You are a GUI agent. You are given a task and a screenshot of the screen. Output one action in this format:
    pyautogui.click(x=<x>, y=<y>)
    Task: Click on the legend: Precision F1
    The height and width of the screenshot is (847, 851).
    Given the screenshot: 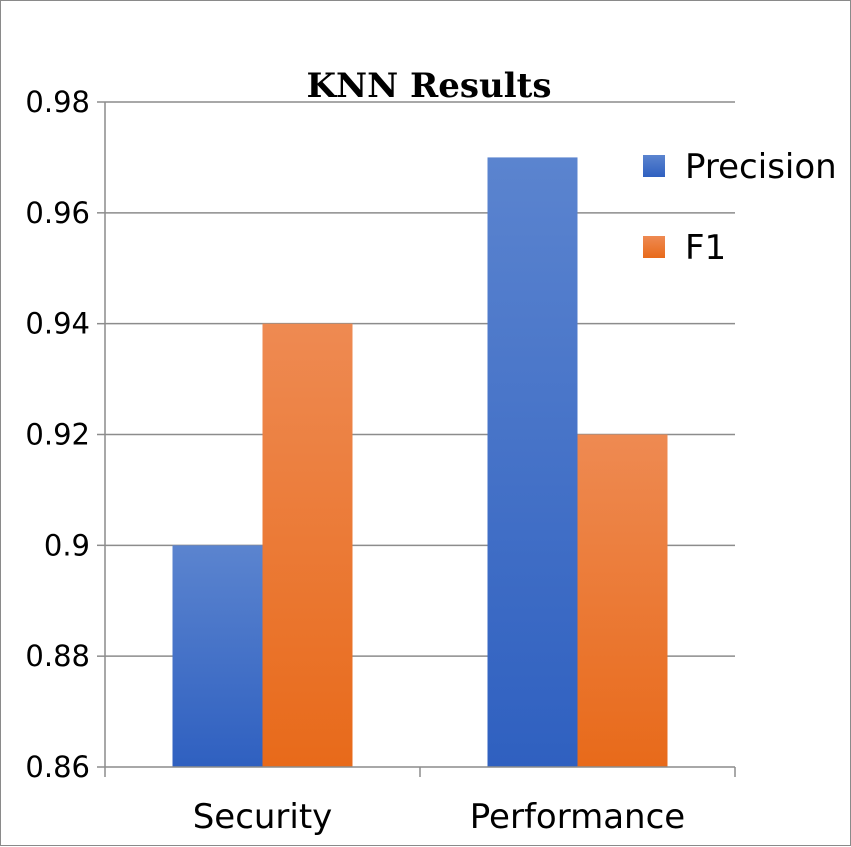 What is the action you would take?
    pyautogui.click(x=740, y=207)
    